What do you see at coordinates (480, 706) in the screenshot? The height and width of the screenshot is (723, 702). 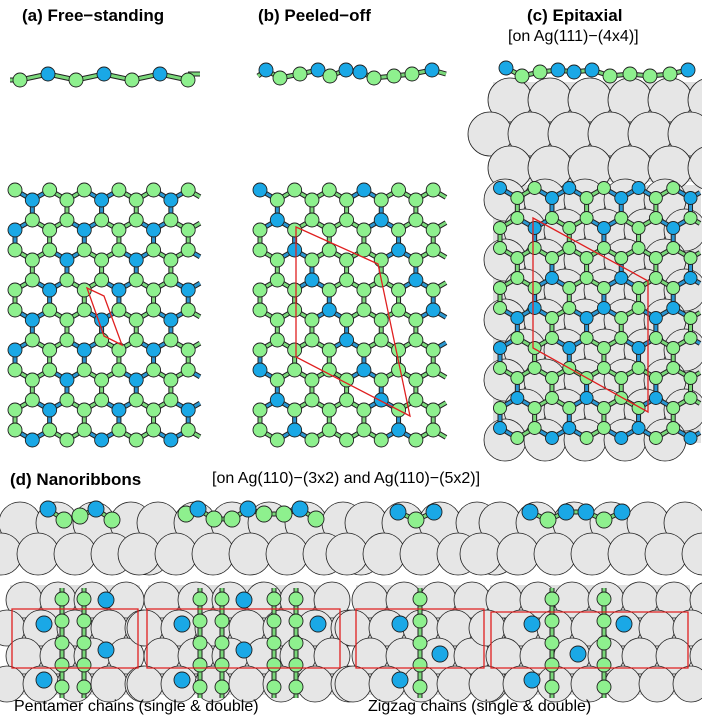 I see `caption-zigzag-chains: Zigzag chains (single & double)` at bounding box center [480, 706].